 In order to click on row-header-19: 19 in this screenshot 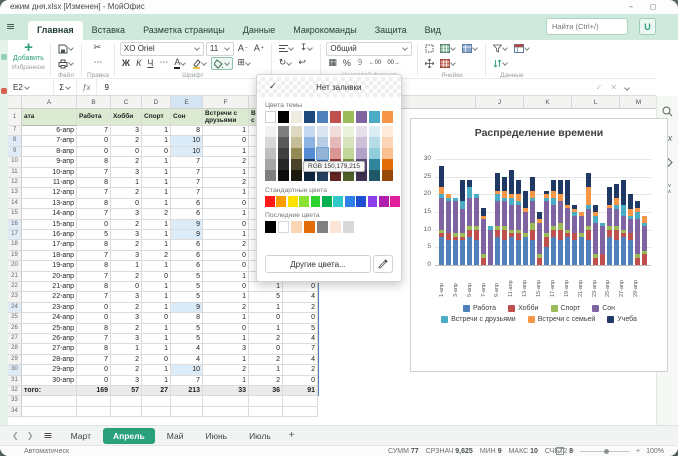, I will do `click(15, 256)`.